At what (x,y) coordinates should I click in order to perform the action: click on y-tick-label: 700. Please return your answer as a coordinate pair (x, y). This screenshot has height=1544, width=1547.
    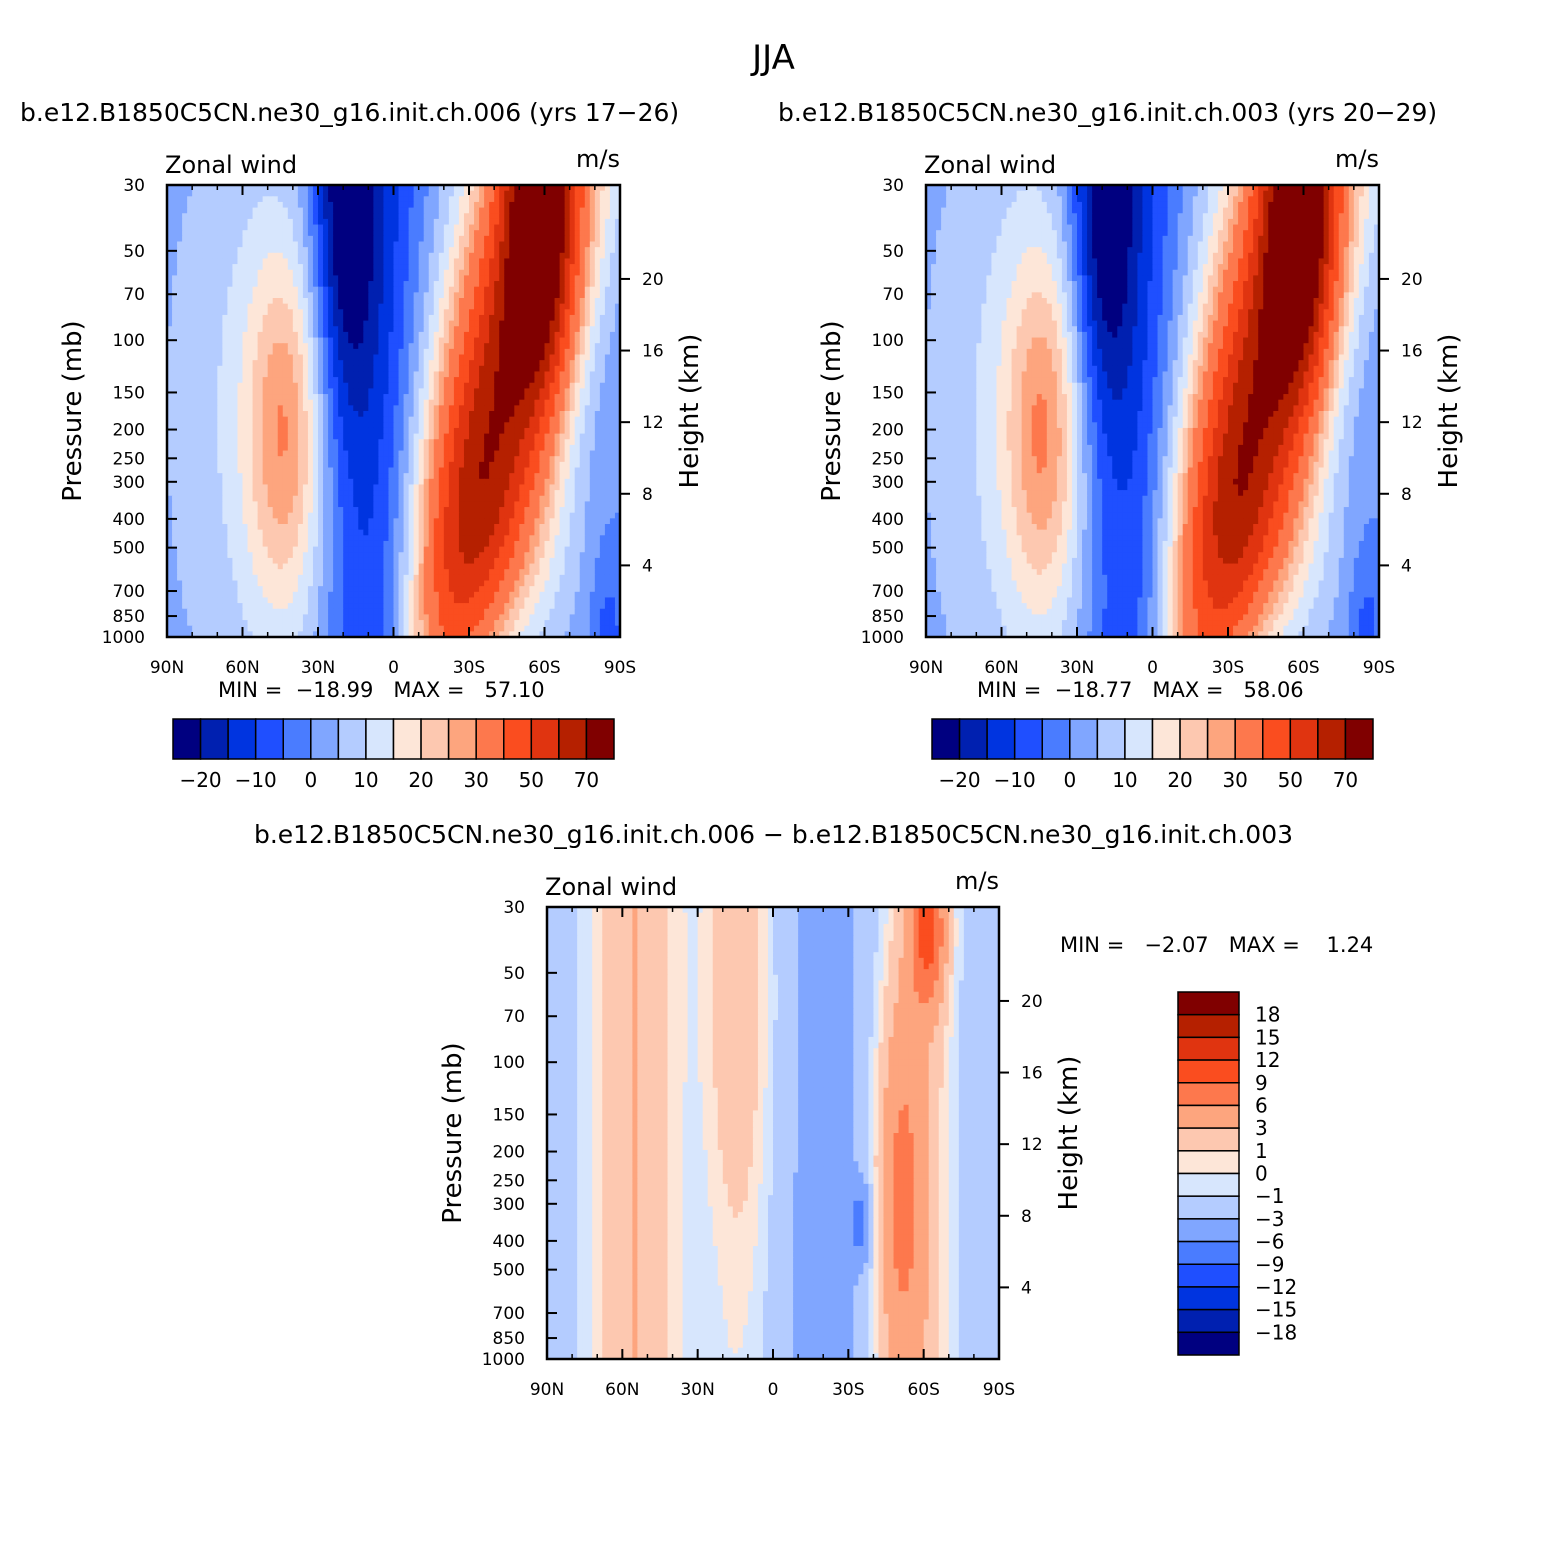
    Looking at the image, I should click on (129, 592).